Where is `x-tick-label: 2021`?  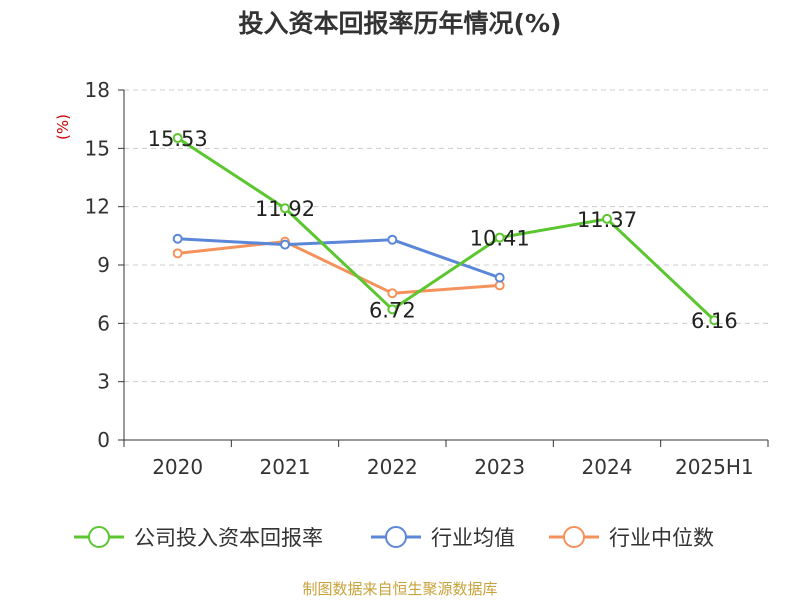 x-tick-label: 2021 is located at coordinates (285, 467).